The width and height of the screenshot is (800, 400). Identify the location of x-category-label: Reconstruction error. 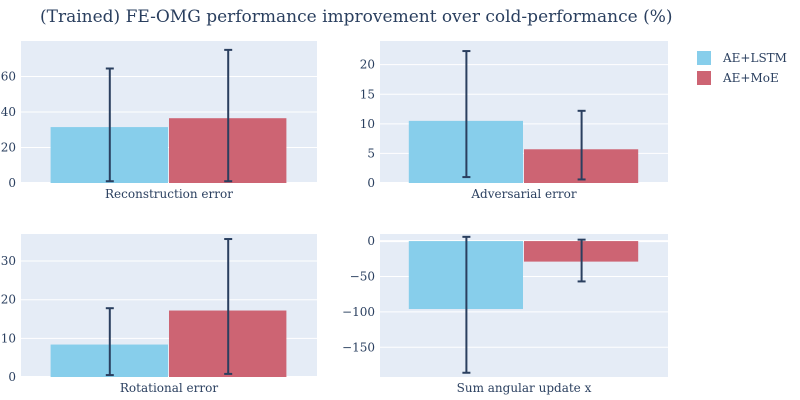
(169, 194).